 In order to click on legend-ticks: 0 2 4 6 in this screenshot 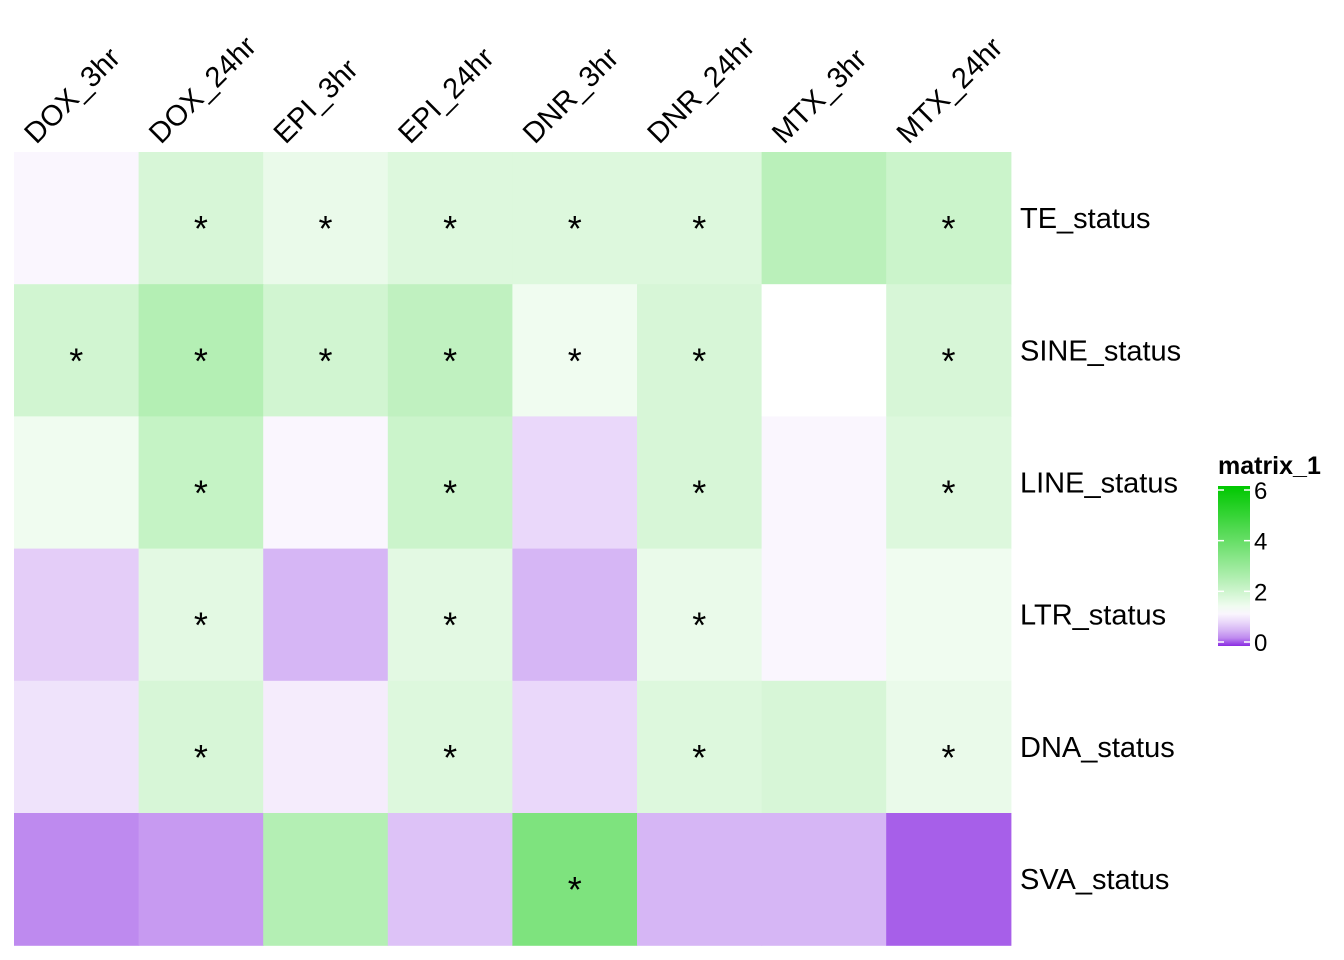, I will do `click(1242, 567)`.